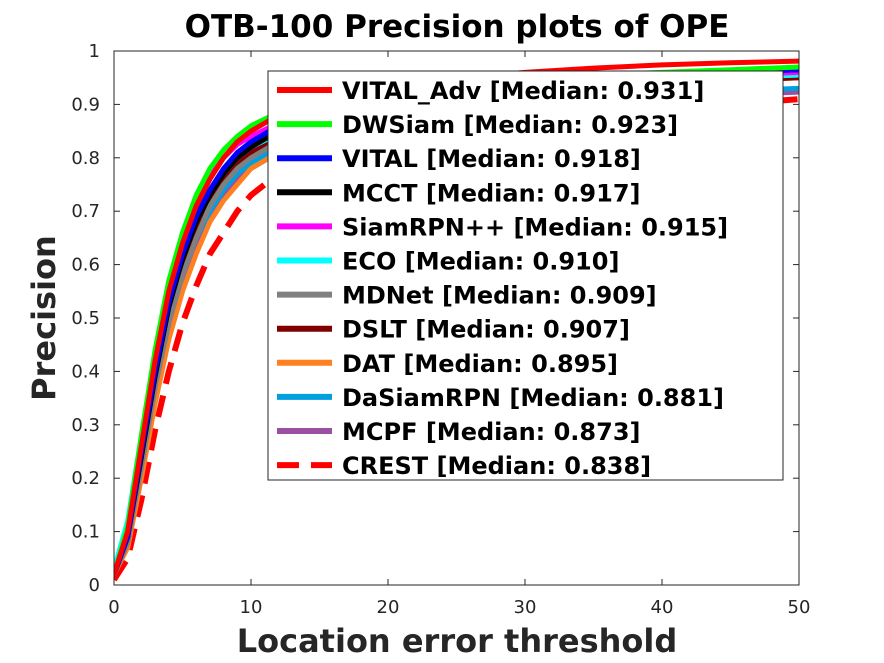 The width and height of the screenshot is (884, 663). Describe the element at coordinates (113, 607) in the screenshot. I see `x-tick-label: 0` at that location.